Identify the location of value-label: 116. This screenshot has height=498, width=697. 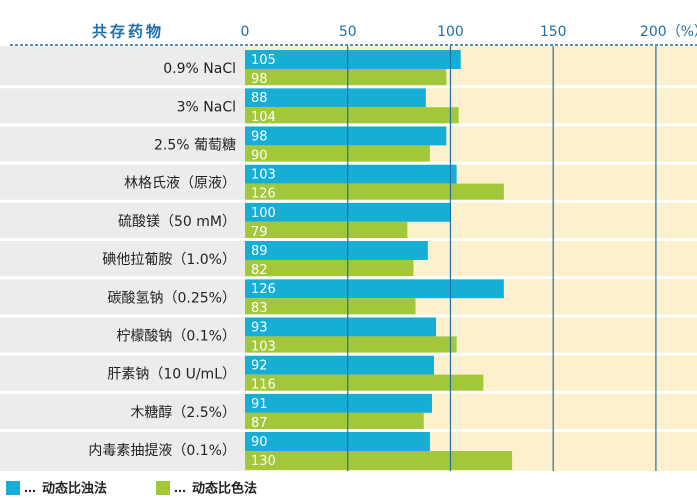
(263, 385).